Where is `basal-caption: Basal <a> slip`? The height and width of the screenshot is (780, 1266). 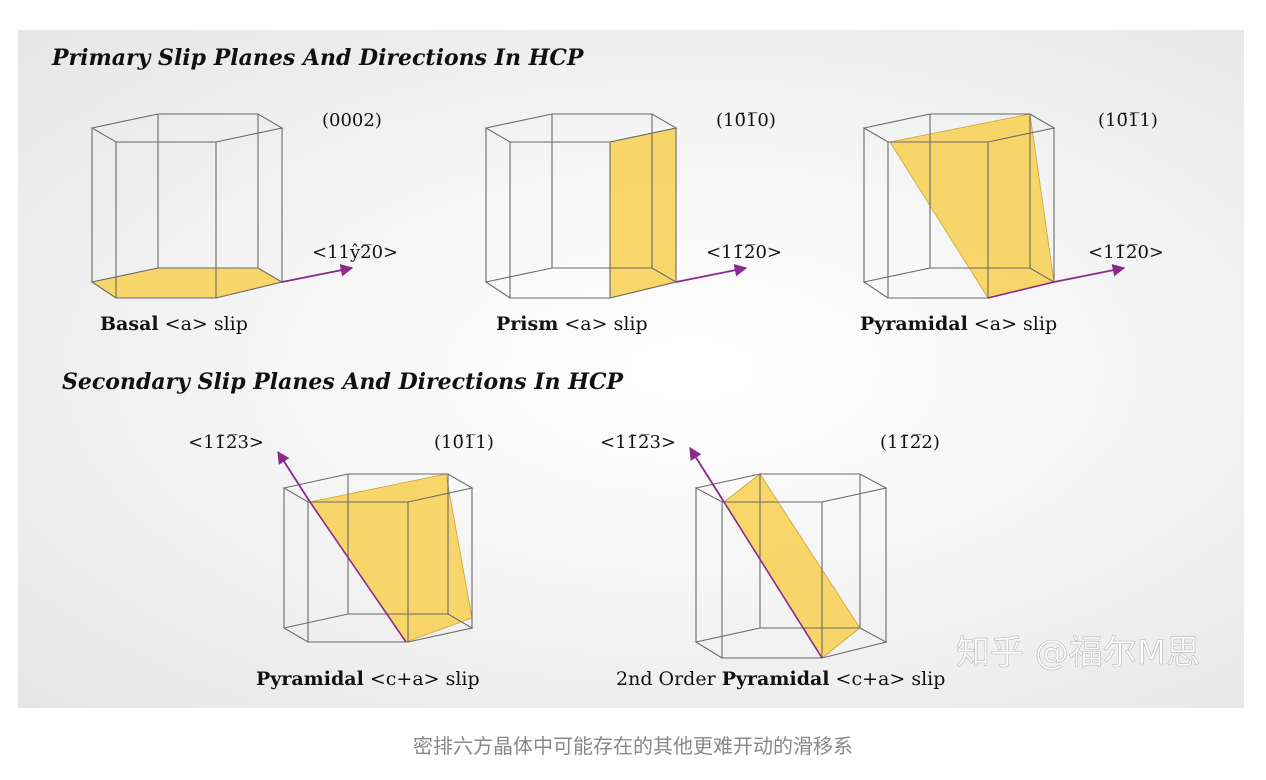
basal-caption: Basal <a> slip is located at coordinates (174, 324).